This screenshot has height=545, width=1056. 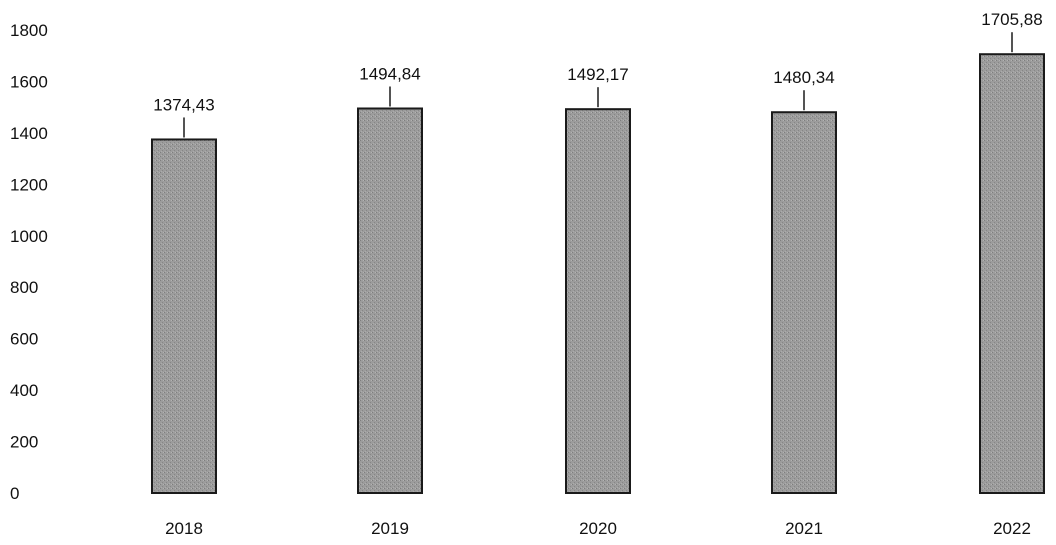 What do you see at coordinates (1012, 528) in the screenshot?
I see `x-tick-label-2022: 2022` at bounding box center [1012, 528].